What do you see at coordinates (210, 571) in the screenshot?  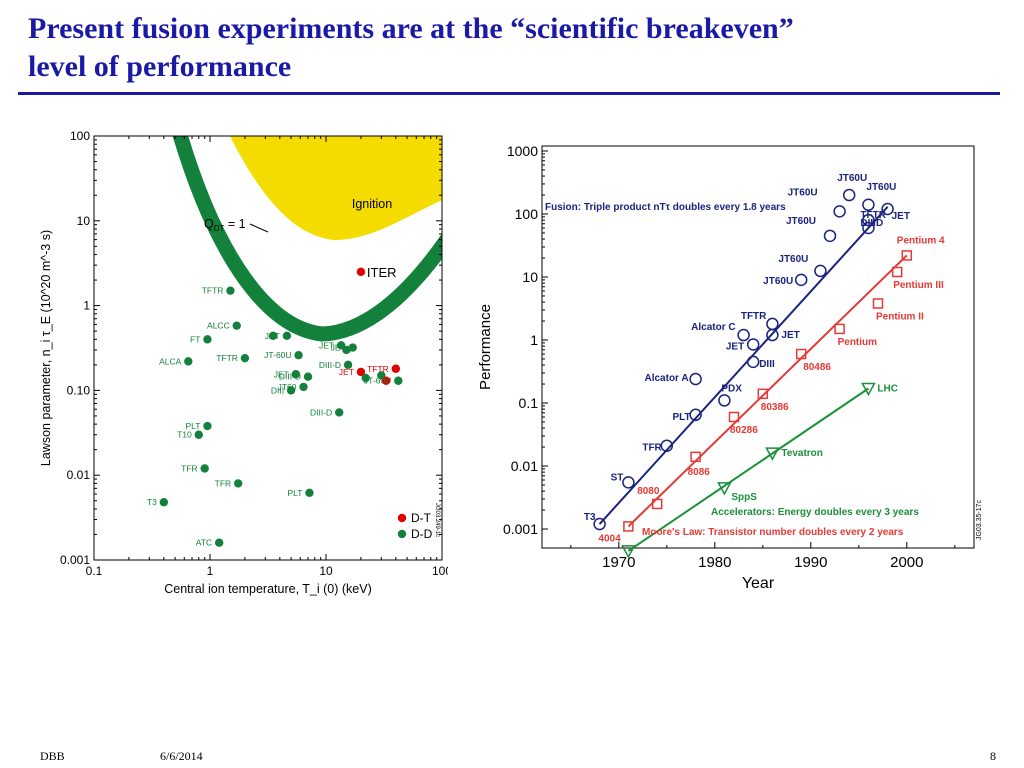 I see `x-tick-label: 1` at bounding box center [210, 571].